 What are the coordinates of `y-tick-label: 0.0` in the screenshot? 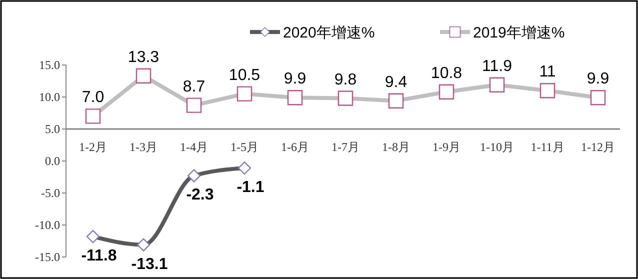 It's located at (52, 161).